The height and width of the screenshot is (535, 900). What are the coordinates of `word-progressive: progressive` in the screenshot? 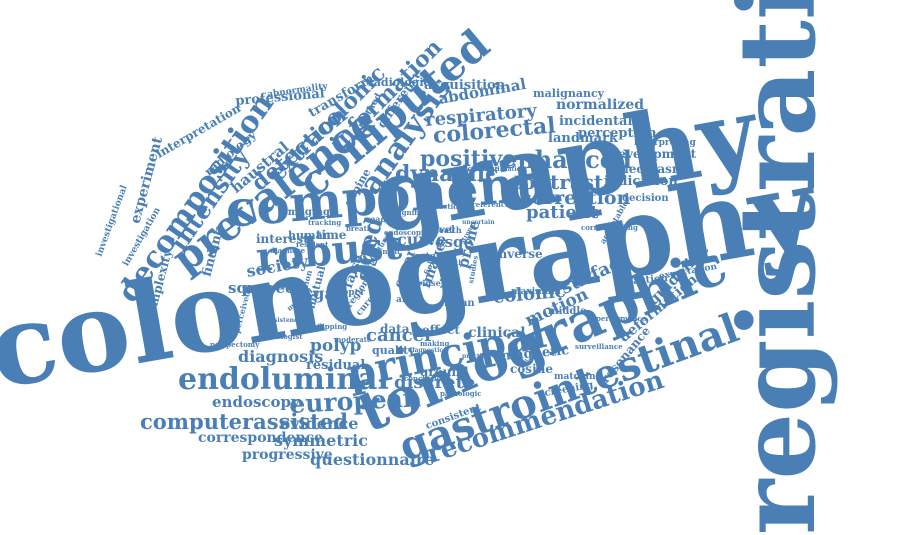 It's located at (287, 455).